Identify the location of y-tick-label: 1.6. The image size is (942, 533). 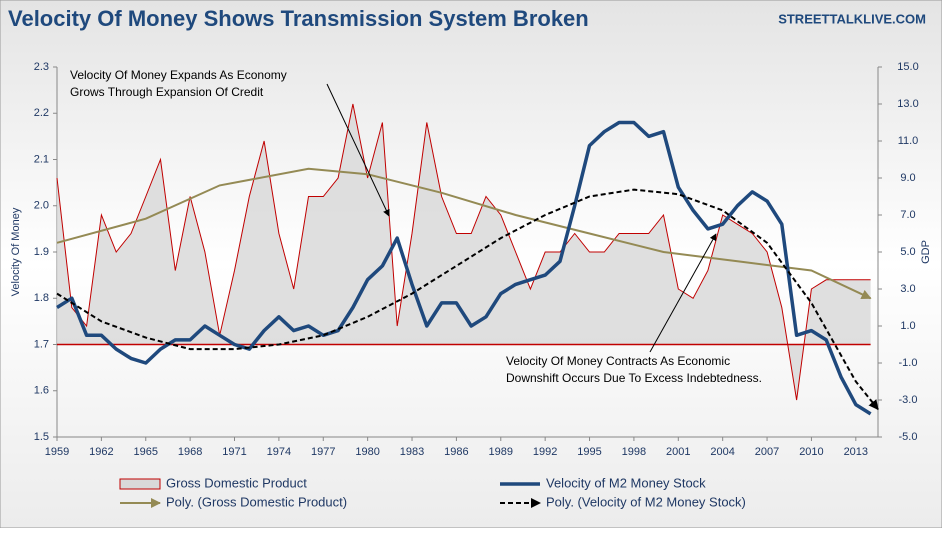
(41, 391).